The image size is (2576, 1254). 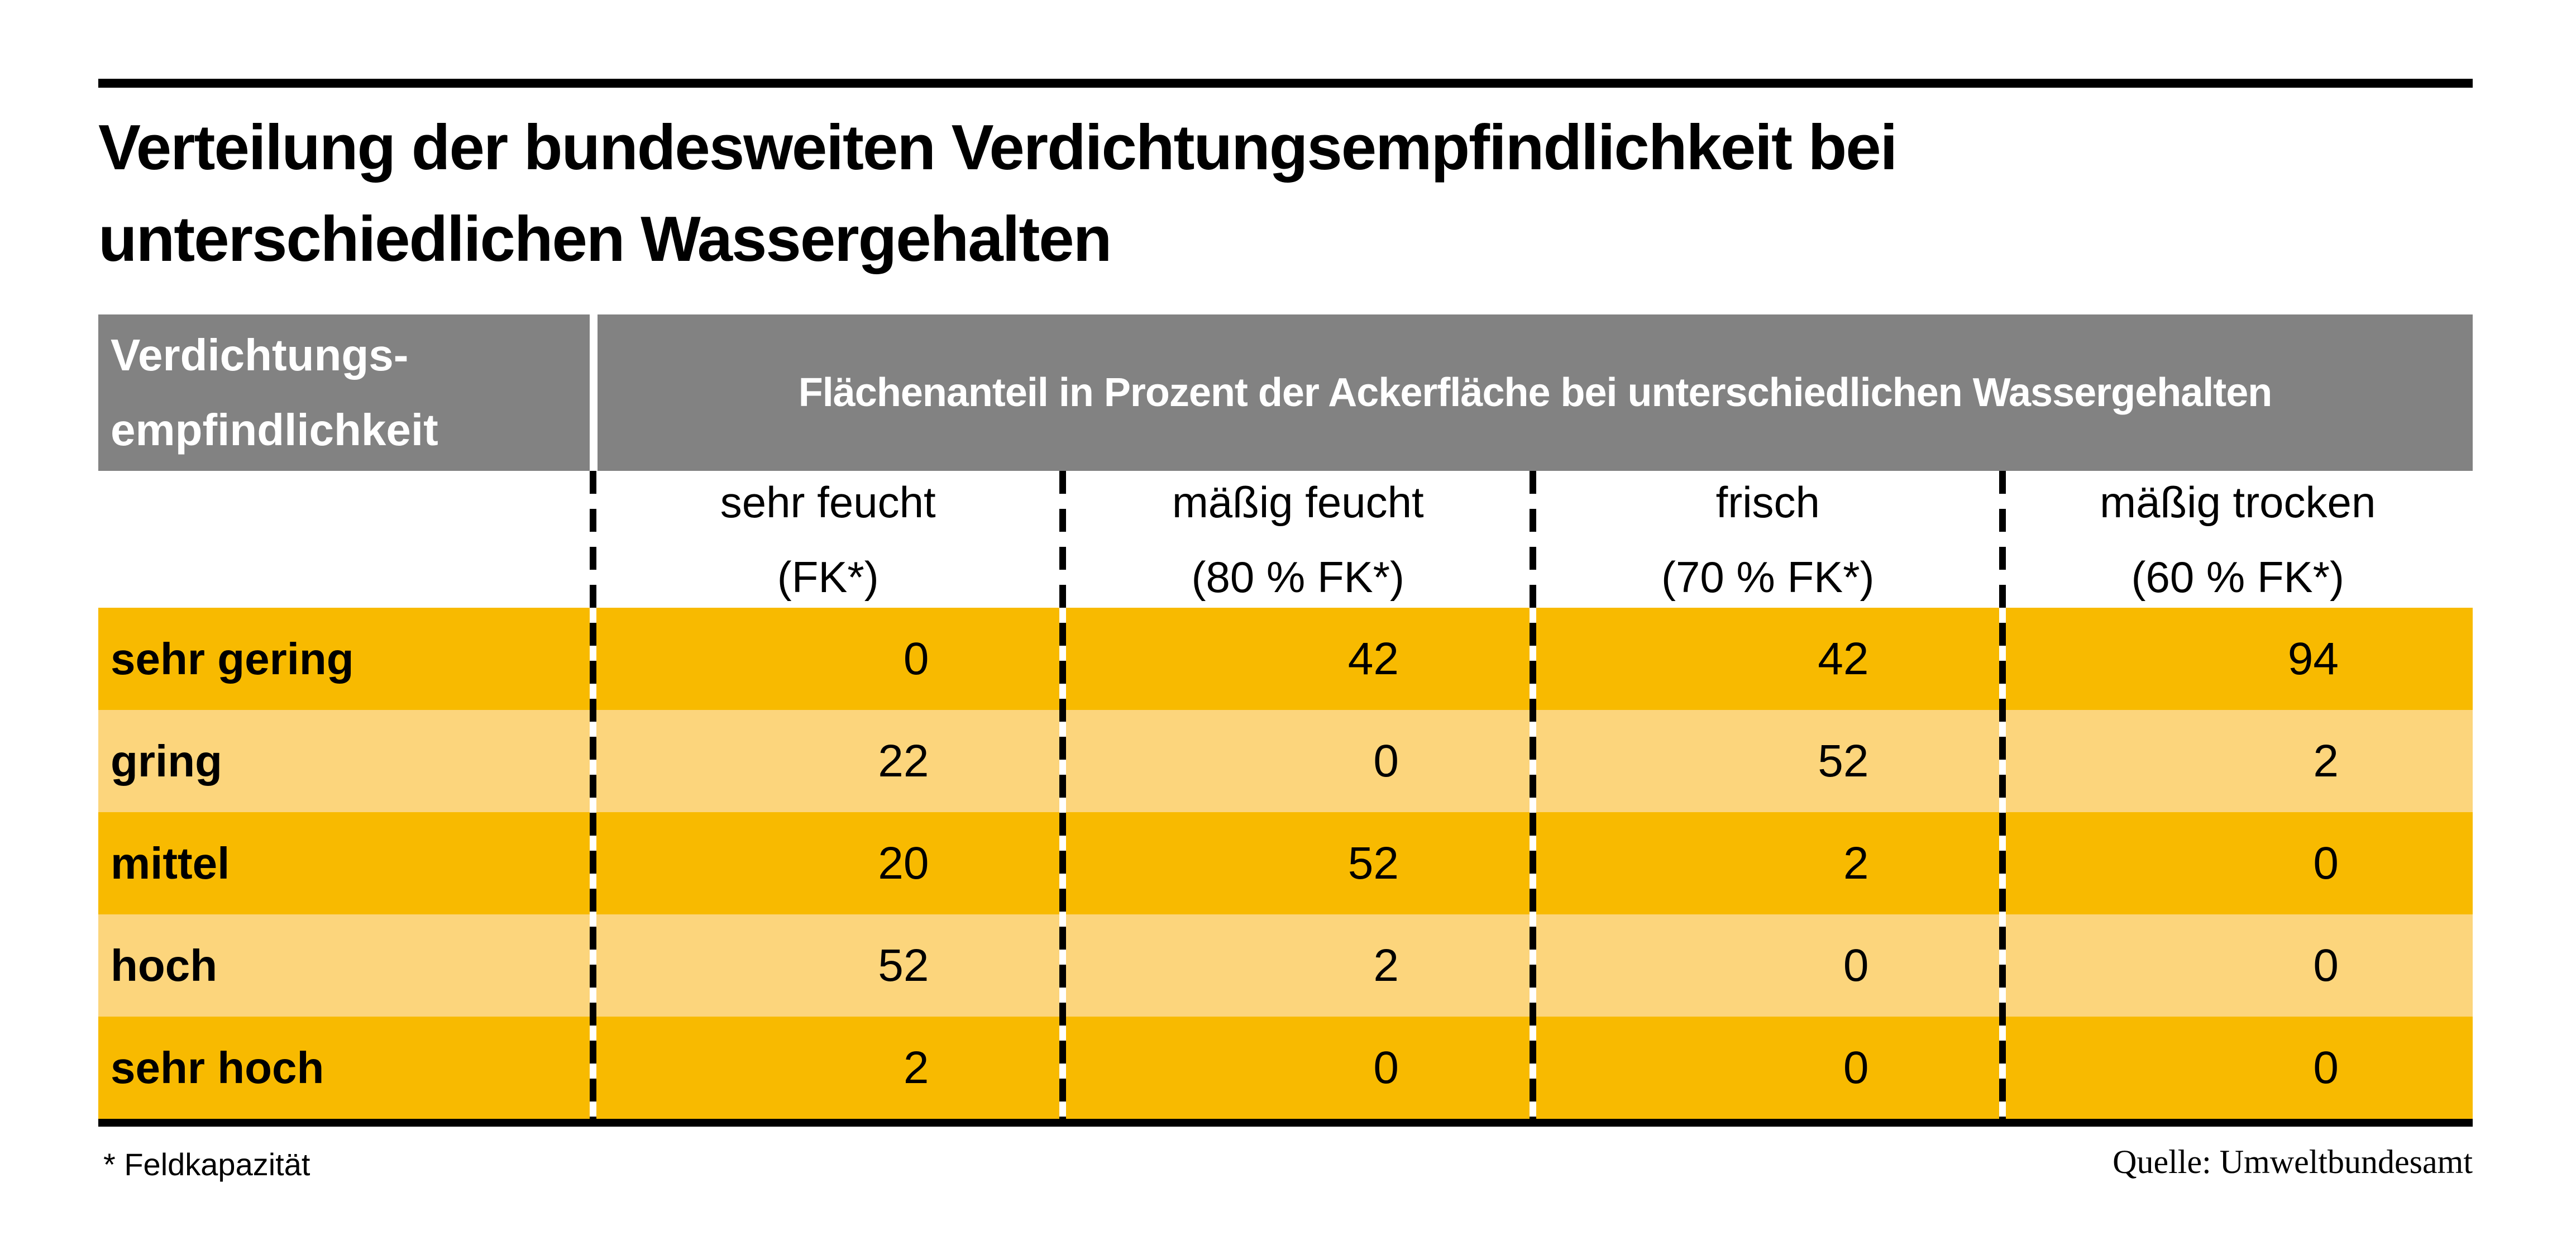 What do you see at coordinates (2237, 577) in the screenshot?
I see `column-header-sublabel: (60 % FK*)` at bounding box center [2237, 577].